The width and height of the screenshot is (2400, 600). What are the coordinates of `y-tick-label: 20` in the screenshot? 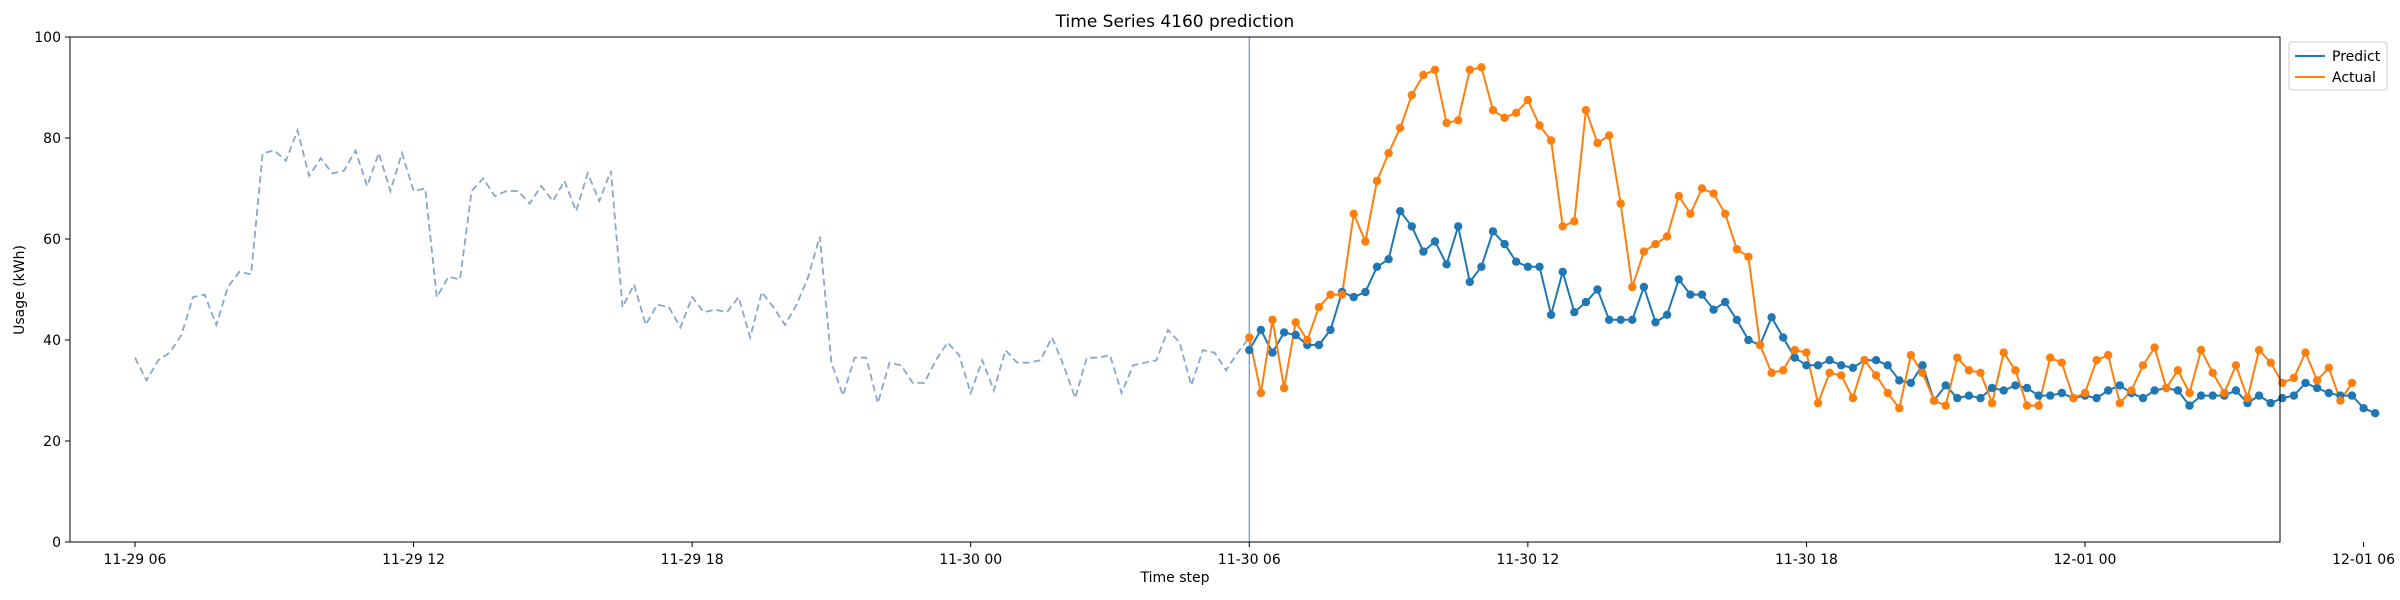 It's located at (52, 442).